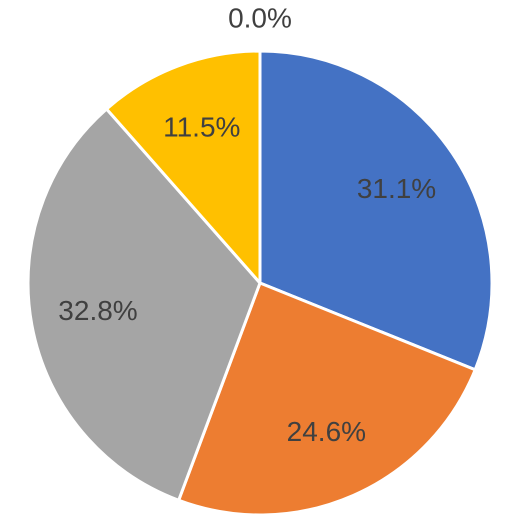  What do you see at coordinates (183, 167) in the screenshot?
I see `pie-slice` at bounding box center [183, 167].